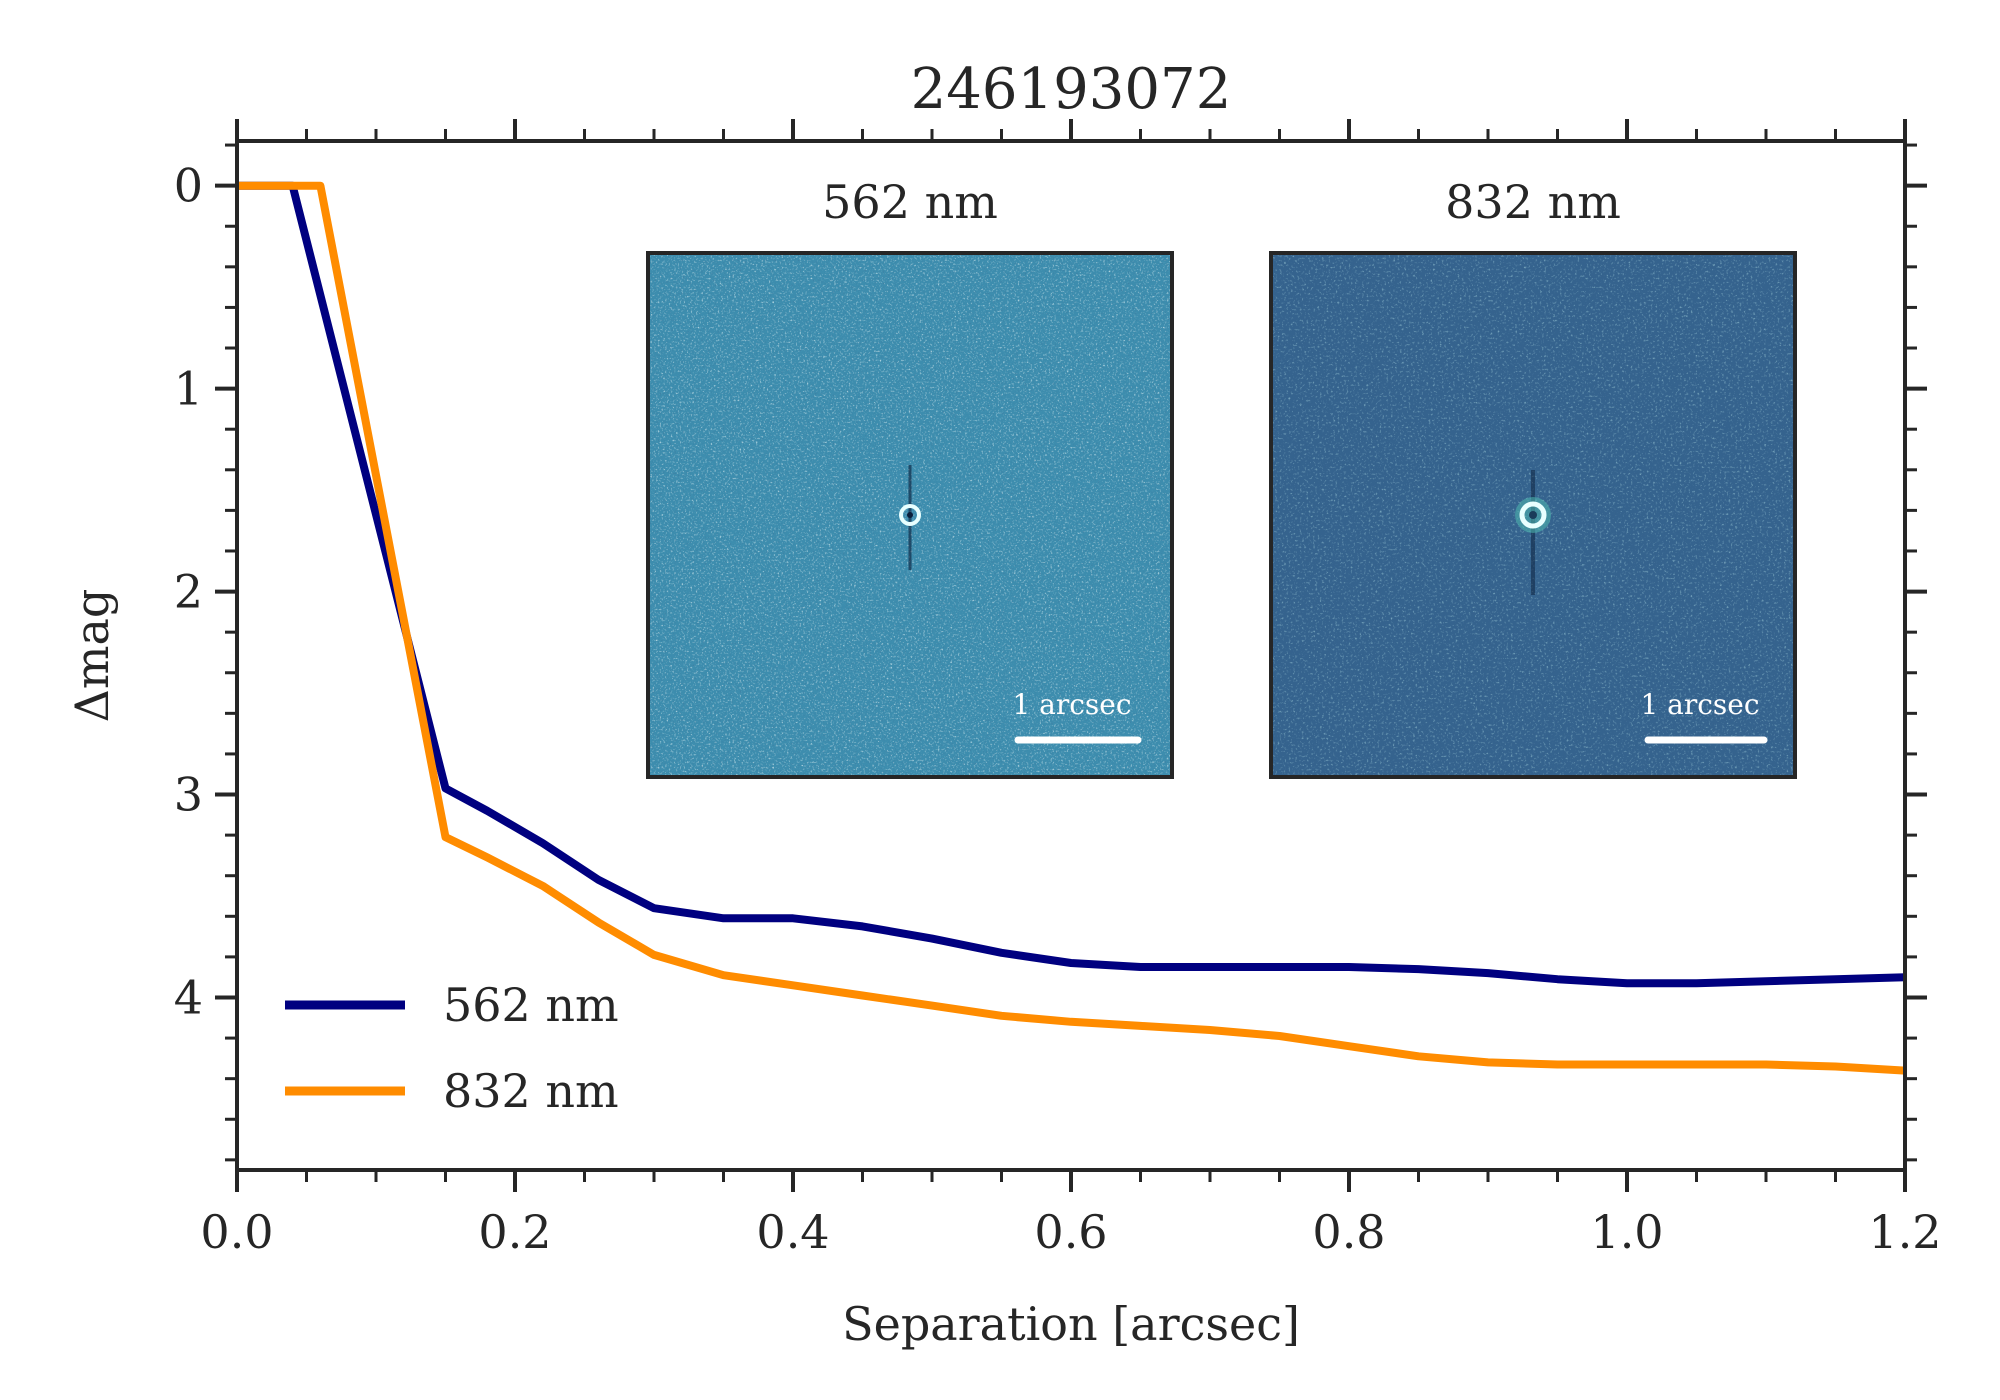 Image resolution: width=2000 pixels, height=1400 pixels. What do you see at coordinates (531, 1091) in the screenshot?
I see `legend-label: 832 nm` at bounding box center [531, 1091].